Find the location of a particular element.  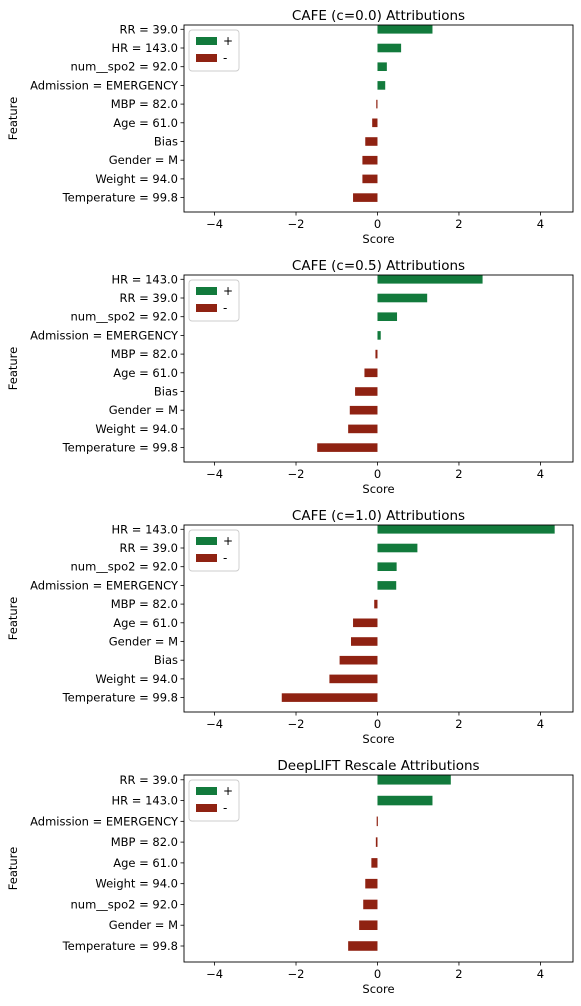

chart-title: CAFE (c=0.0) Attributions is located at coordinates (378, 16).